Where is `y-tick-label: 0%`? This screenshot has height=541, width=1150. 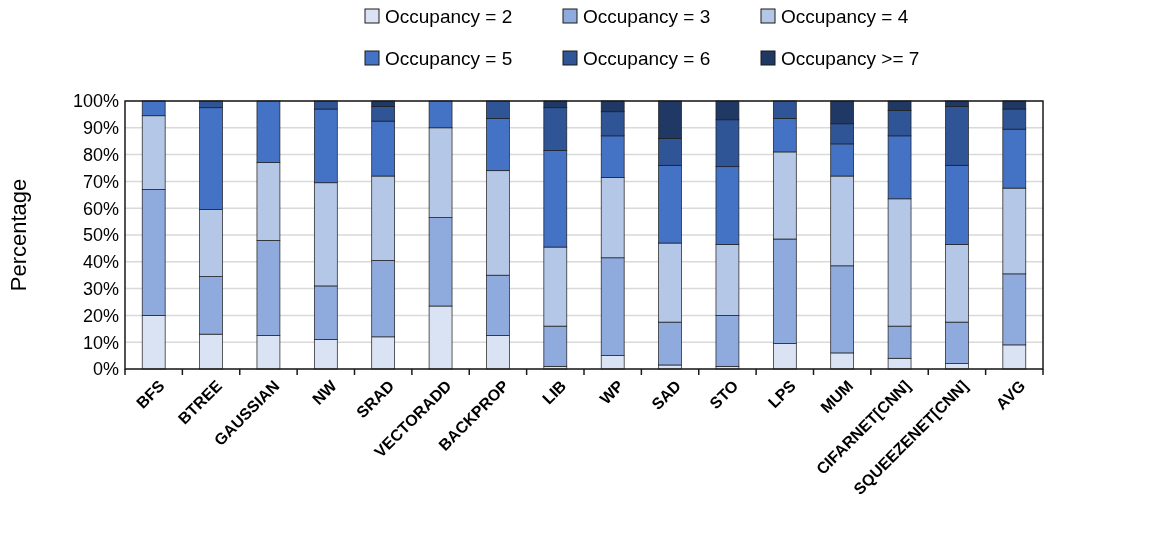
y-tick-label: 0% is located at coordinates (105, 369).